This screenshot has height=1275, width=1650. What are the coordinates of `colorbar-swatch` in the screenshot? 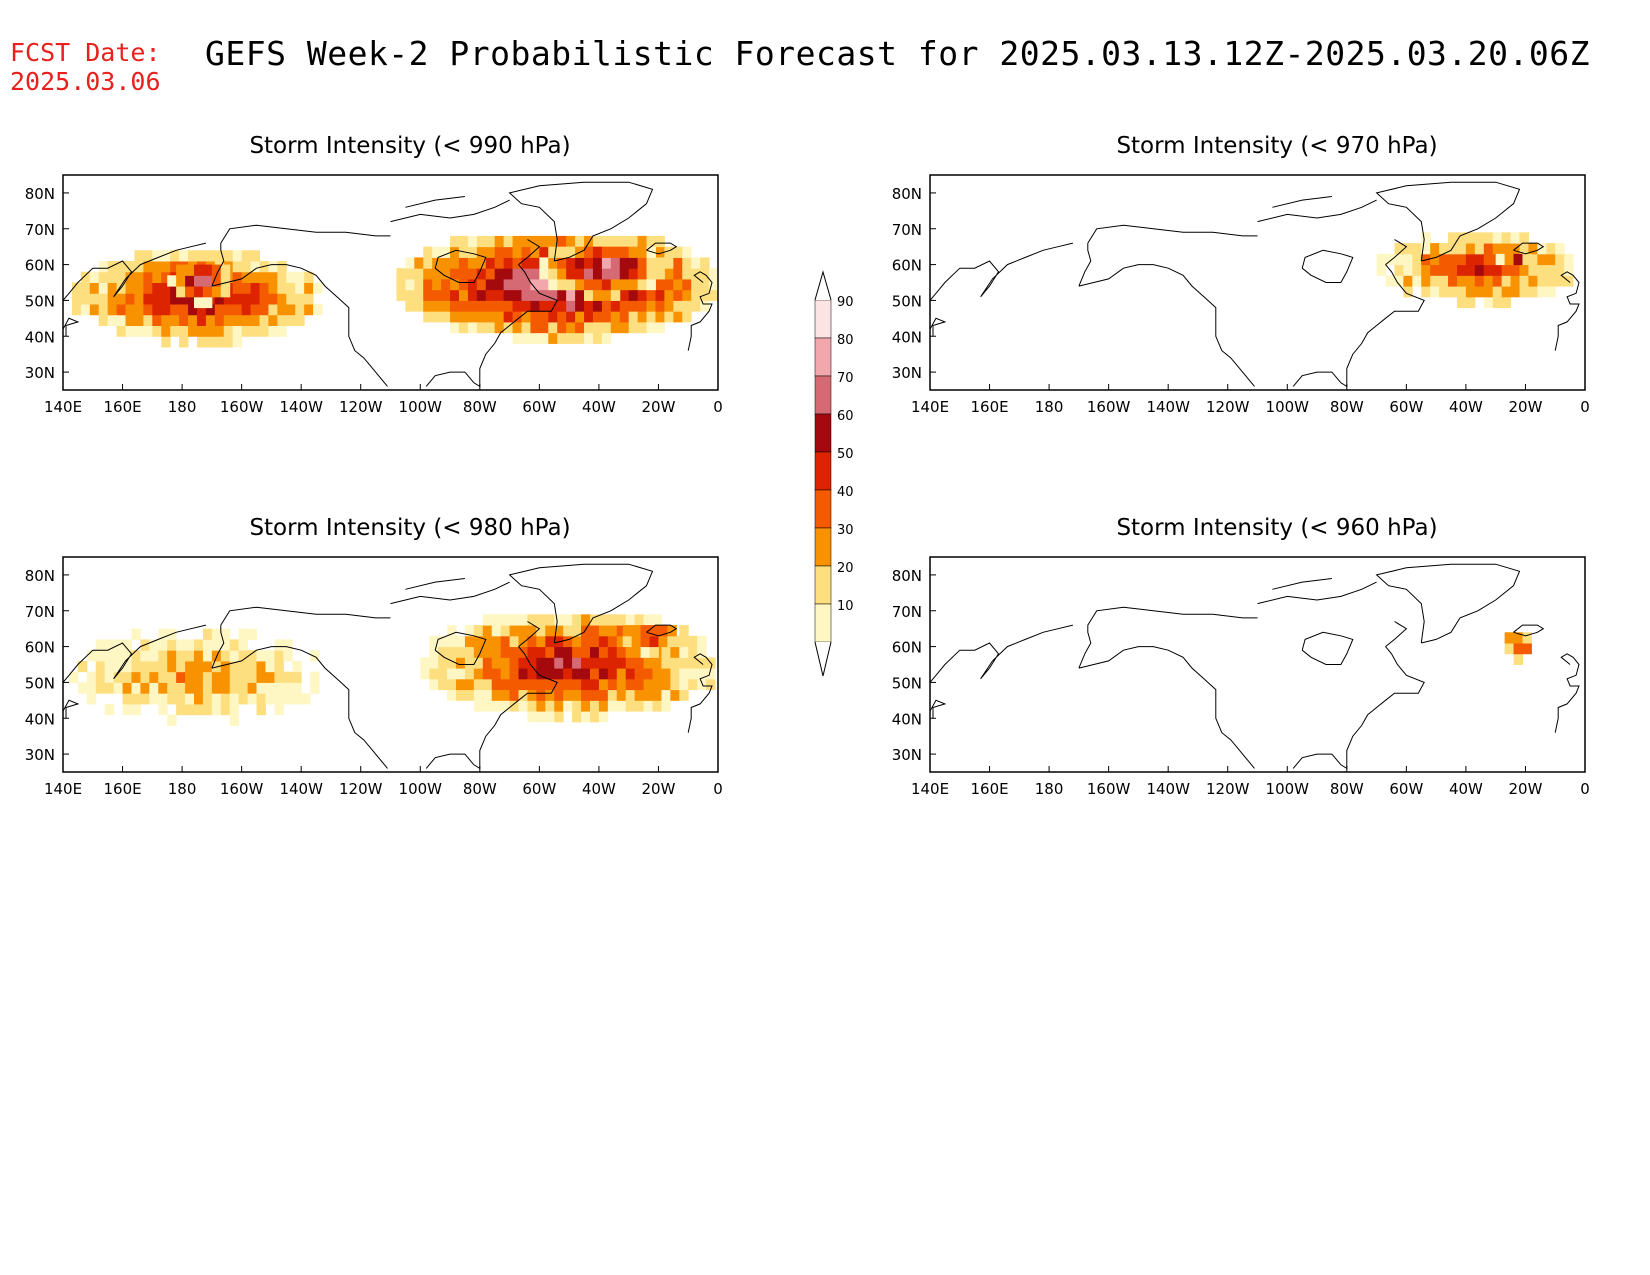 It's located at (823, 623).